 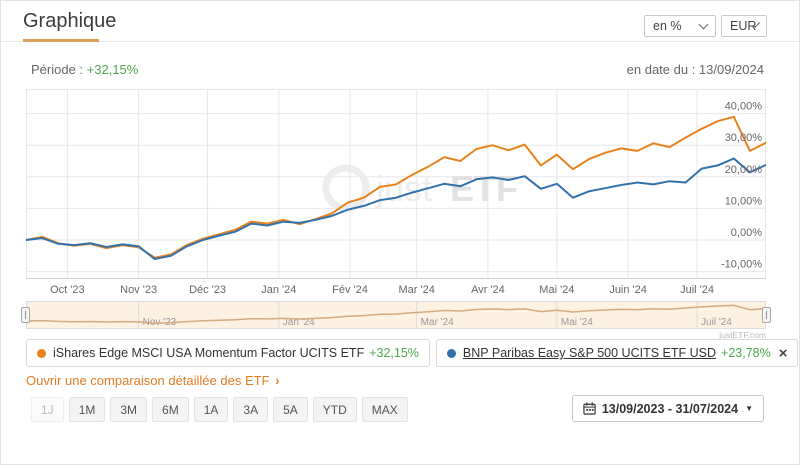 What do you see at coordinates (400, 21) in the screenshot?
I see `card-header: Graphique en % EUR` at bounding box center [400, 21].